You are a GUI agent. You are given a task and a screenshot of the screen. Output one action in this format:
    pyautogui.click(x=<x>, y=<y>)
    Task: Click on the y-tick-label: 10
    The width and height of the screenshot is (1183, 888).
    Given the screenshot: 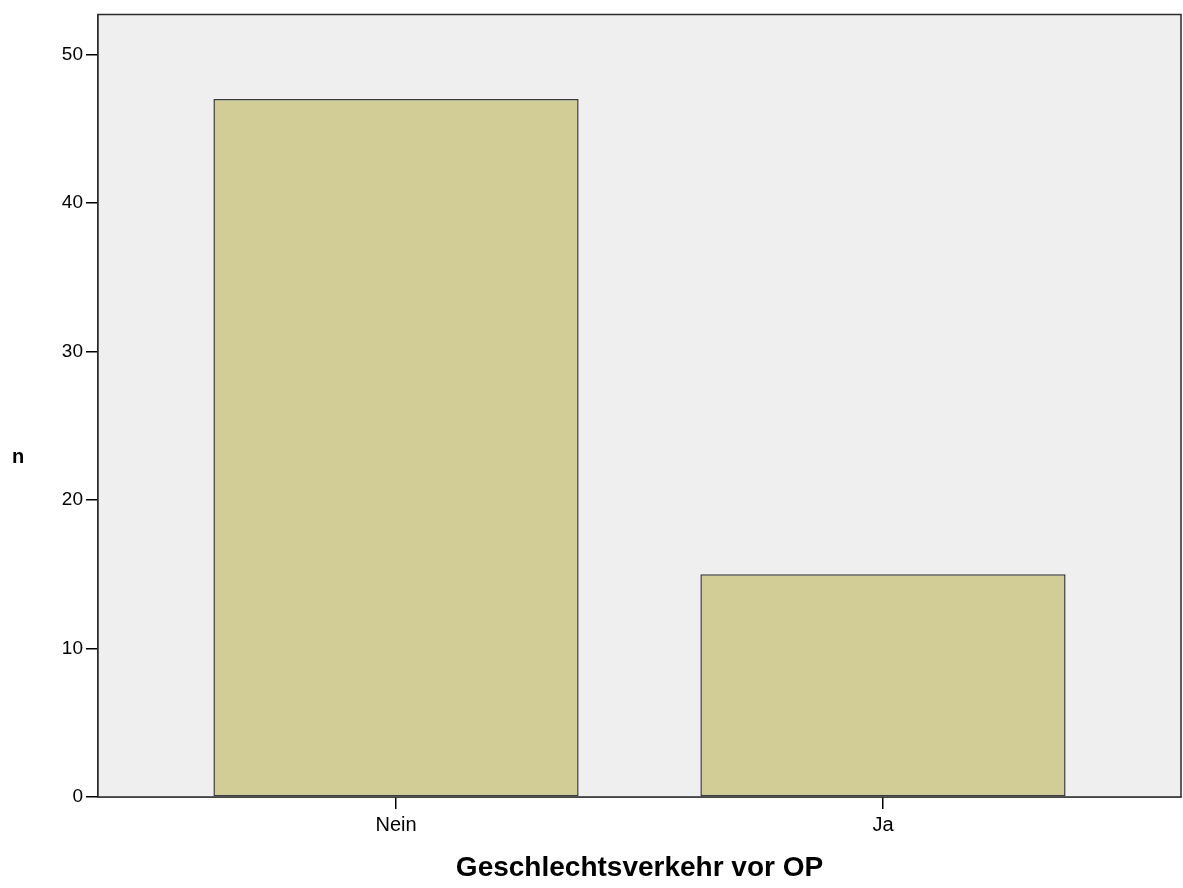 What is the action you would take?
    pyautogui.click(x=72, y=647)
    